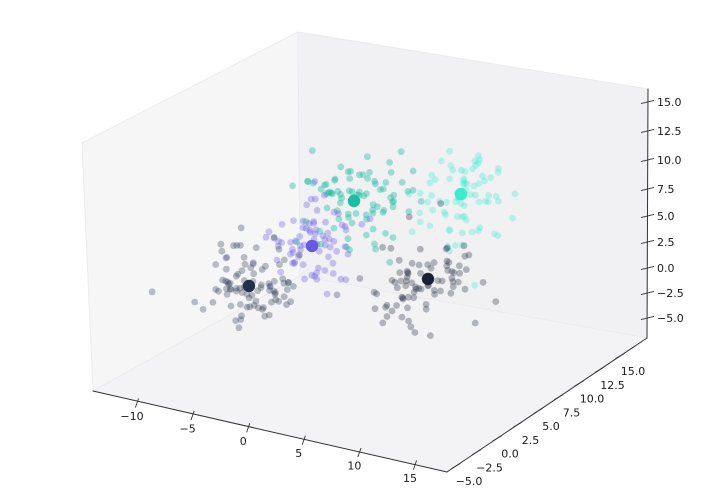  What do you see at coordinates (572, 412) in the screenshot?
I see `y-tick-label: 7.5` at bounding box center [572, 412].